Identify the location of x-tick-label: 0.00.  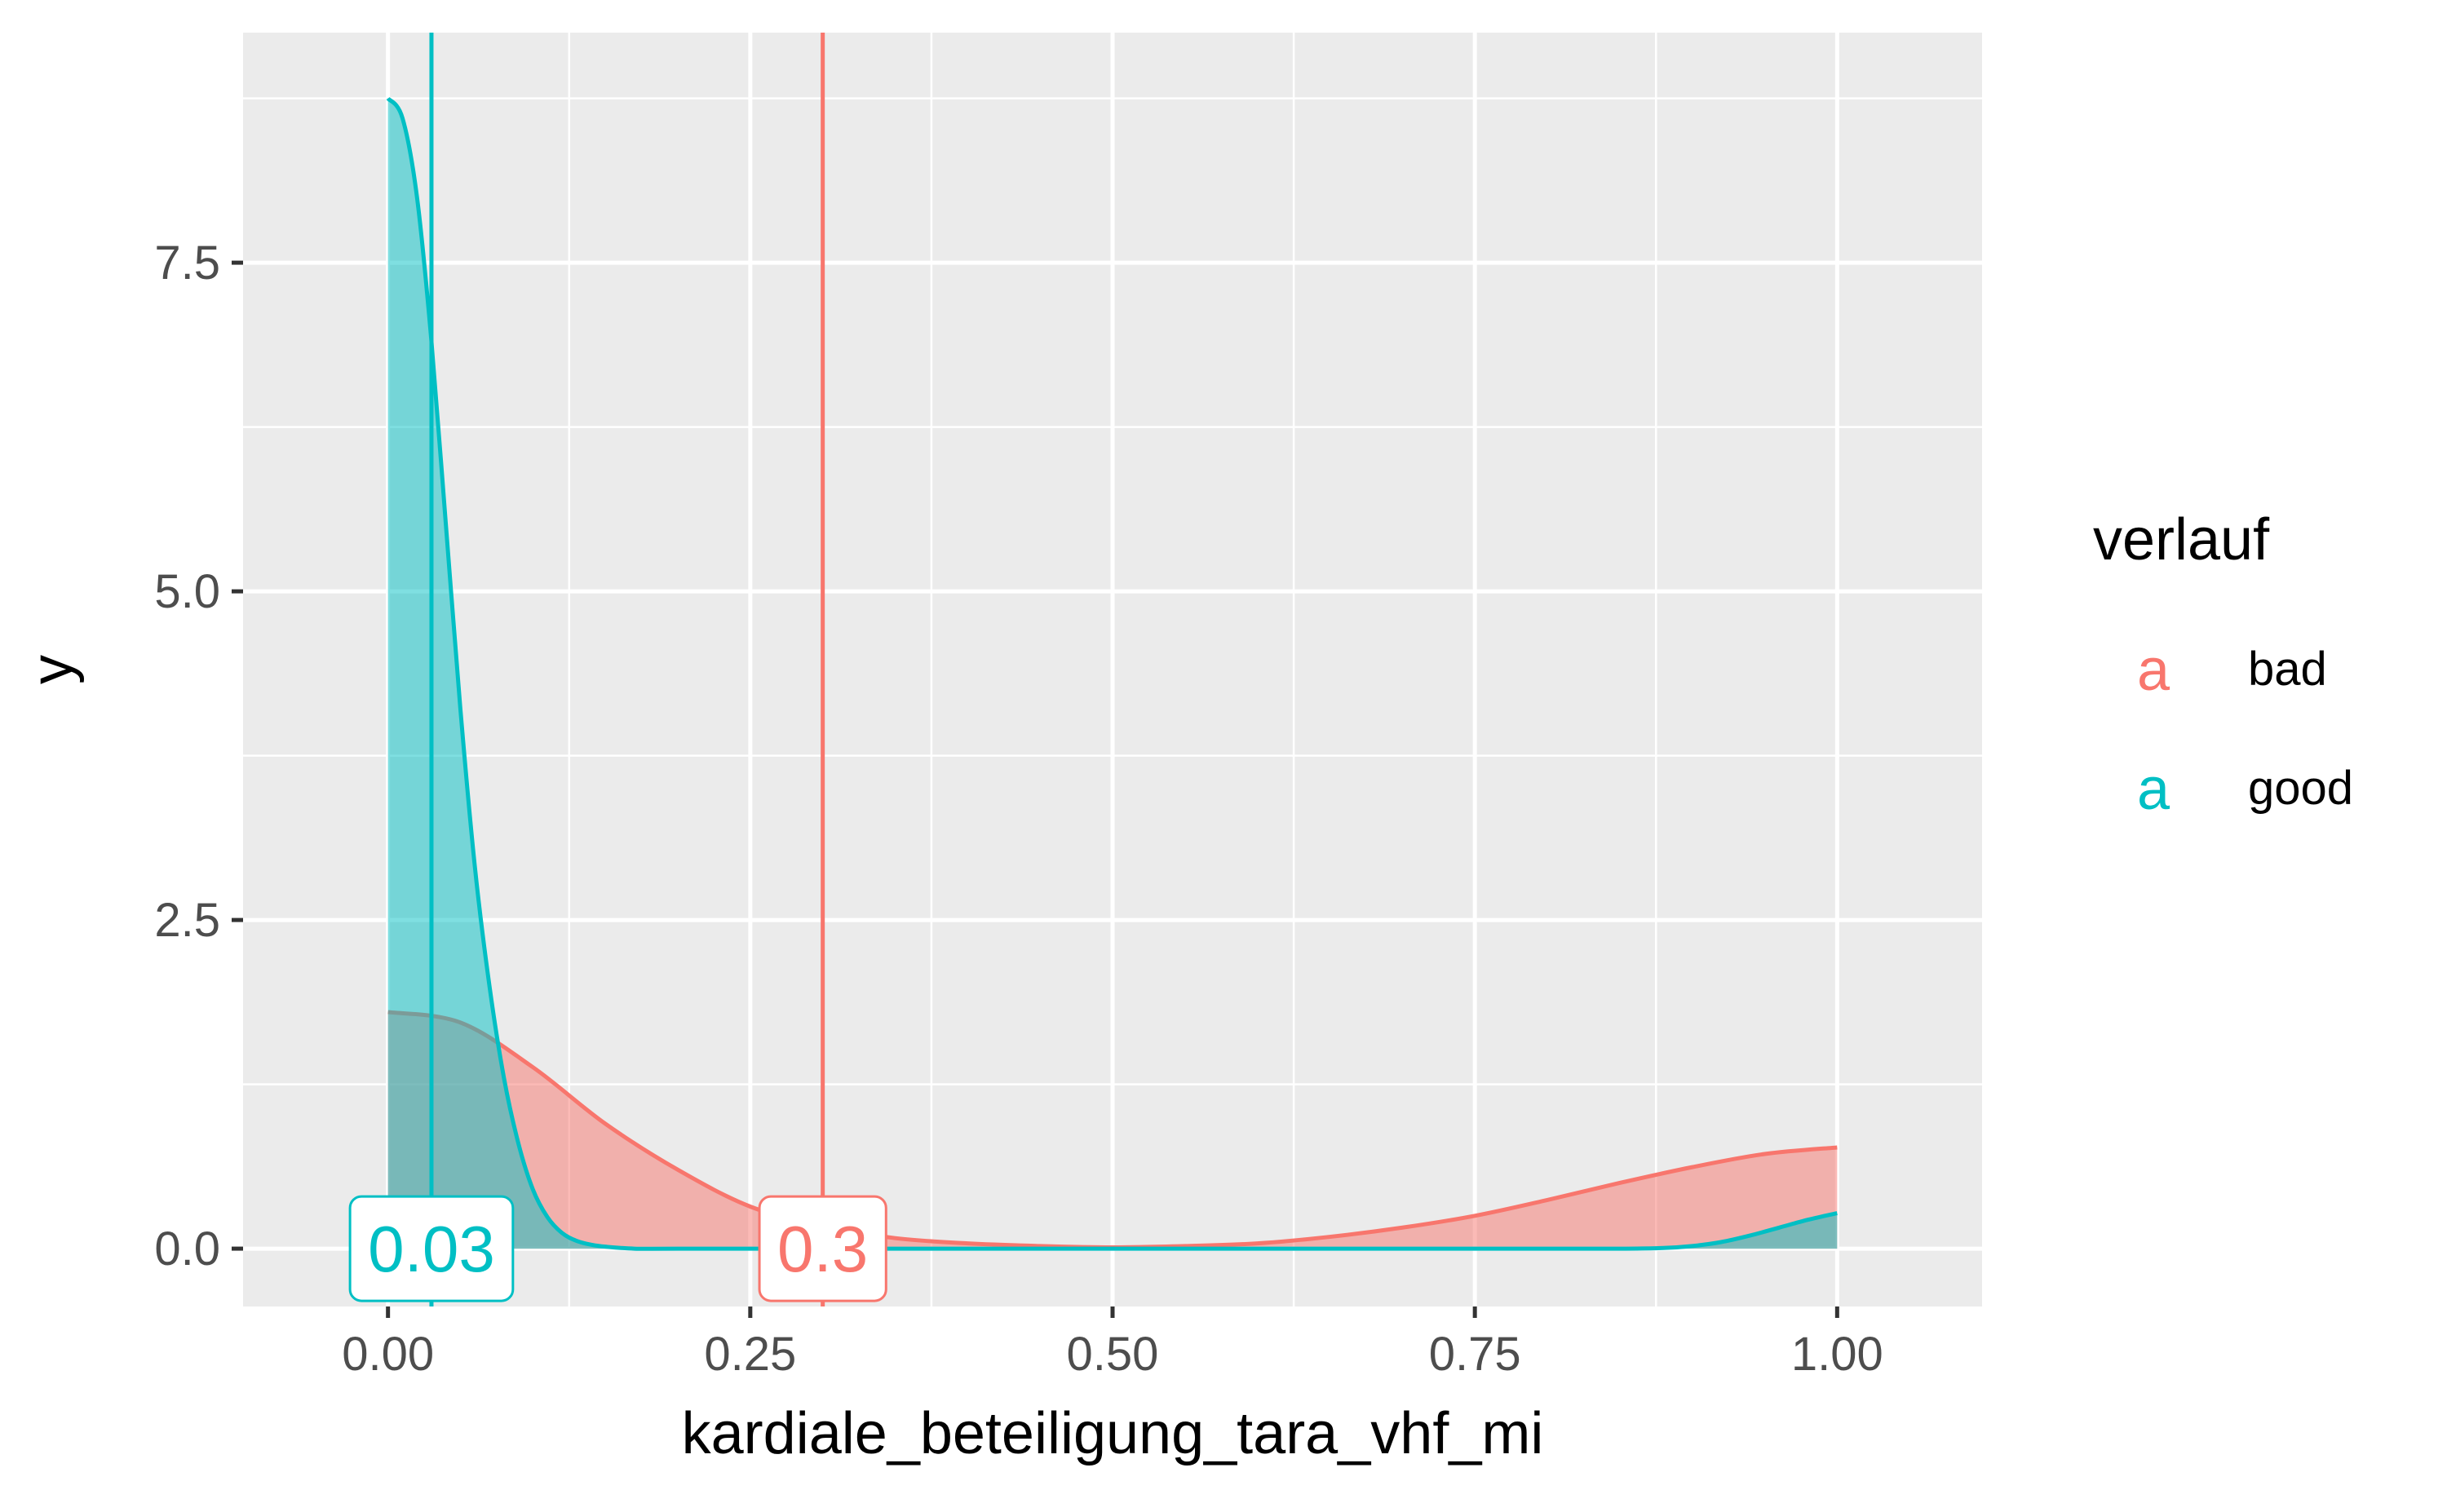
(388, 1355).